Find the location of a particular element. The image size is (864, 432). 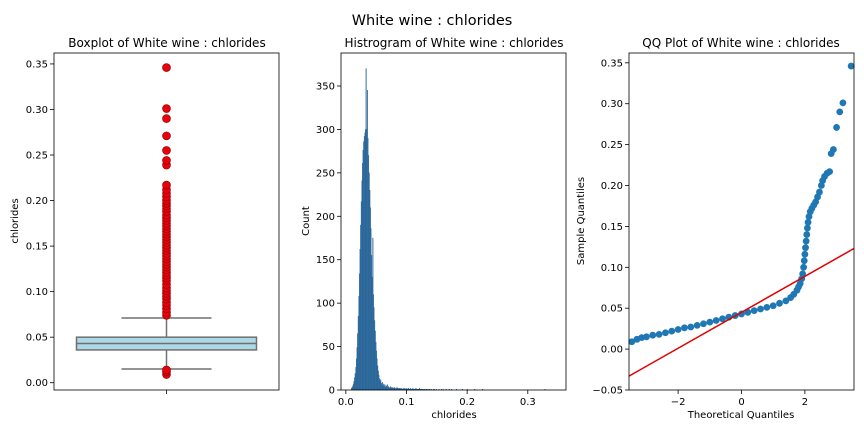

figure-title: White wine : chlorides is located at coordinates (432, 21).